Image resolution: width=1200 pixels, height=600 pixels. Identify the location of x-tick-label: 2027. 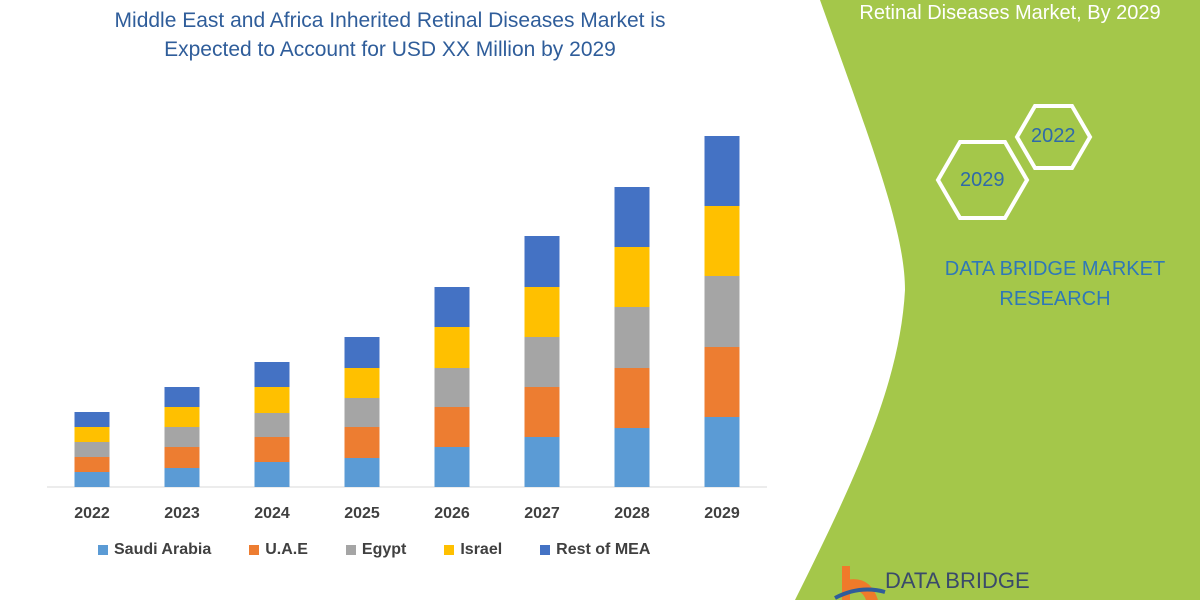
(542, 513).